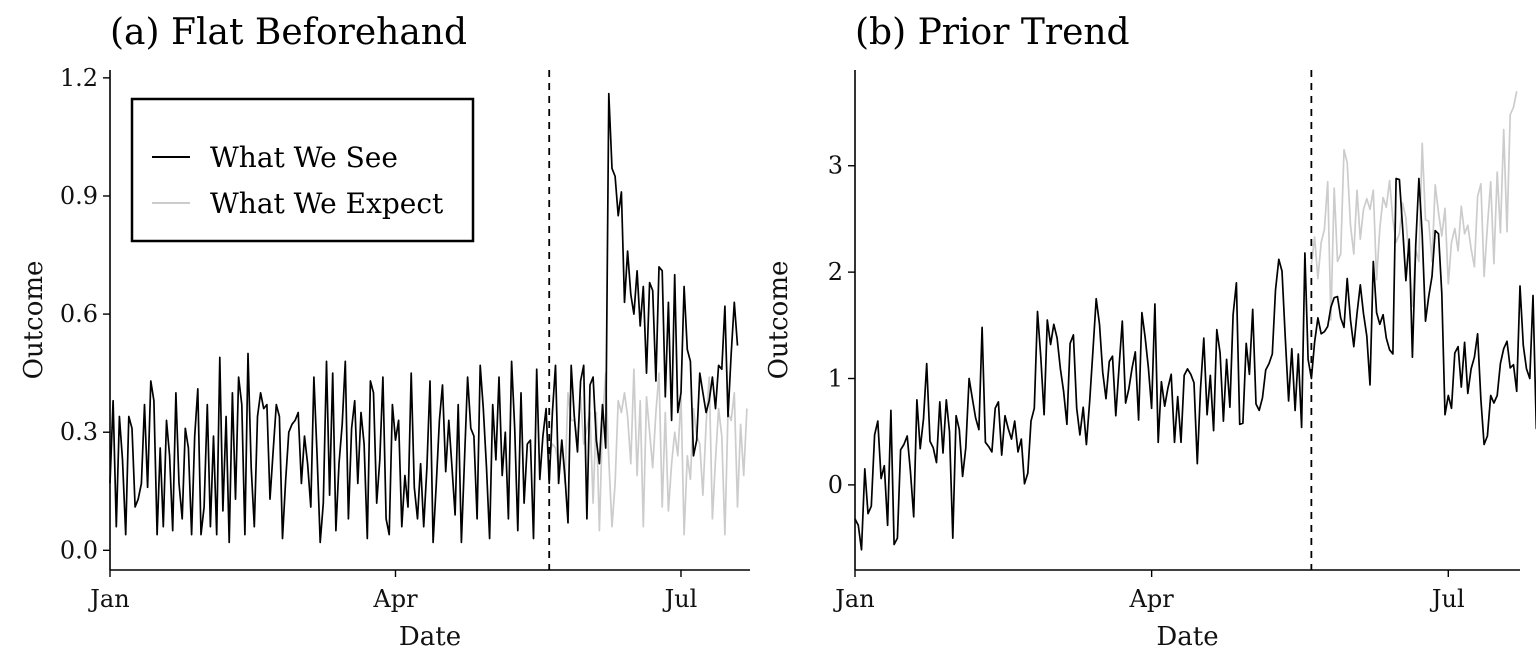 This screenshot has height=672, width=1536. Describe the element at coordinates (79, 78) in the screenshot. I see `y-tick-label: 1.2` at that location.